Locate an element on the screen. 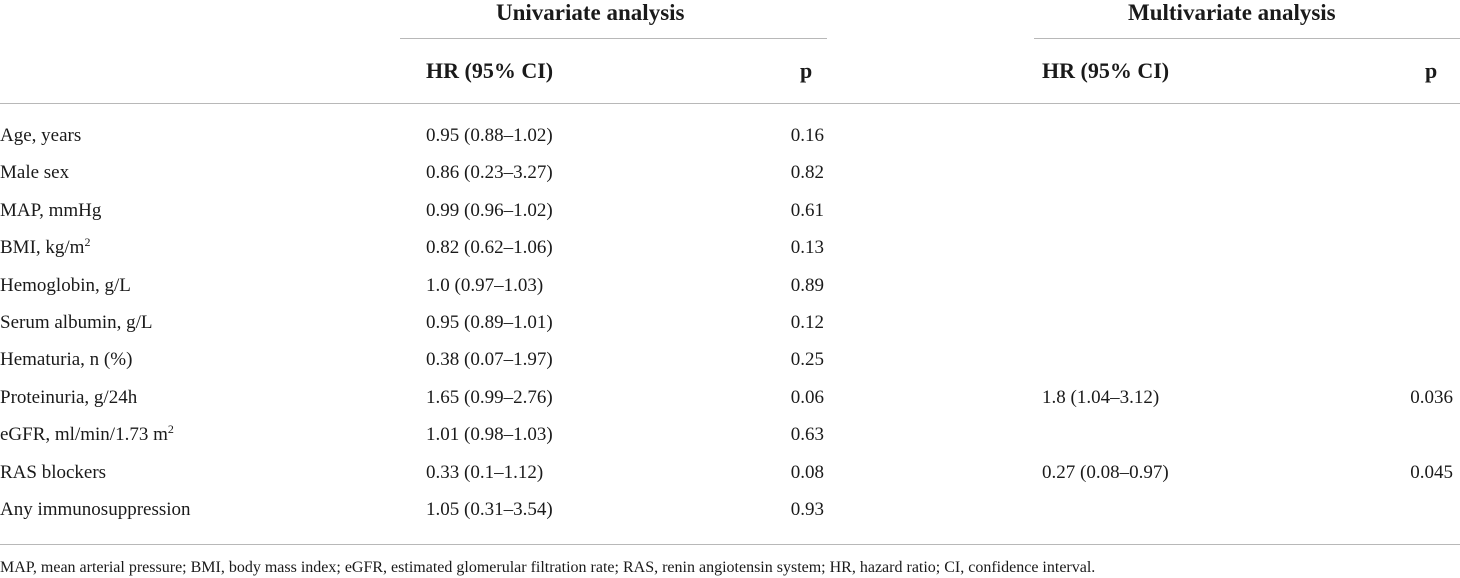 The image size is (1460, 578). univariate-p-cell-text: 0.61 is located at coordinates (807, 210).